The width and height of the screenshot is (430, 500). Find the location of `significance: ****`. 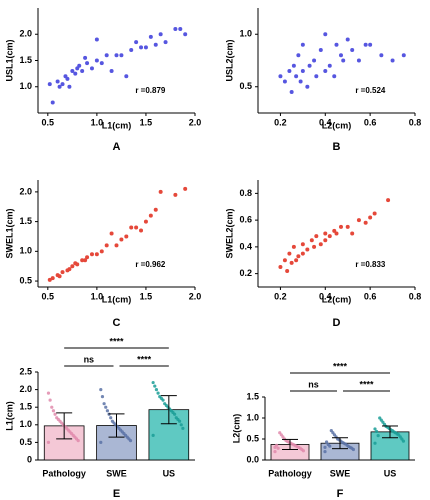

significance: **** is located at coordinates (366, 384).